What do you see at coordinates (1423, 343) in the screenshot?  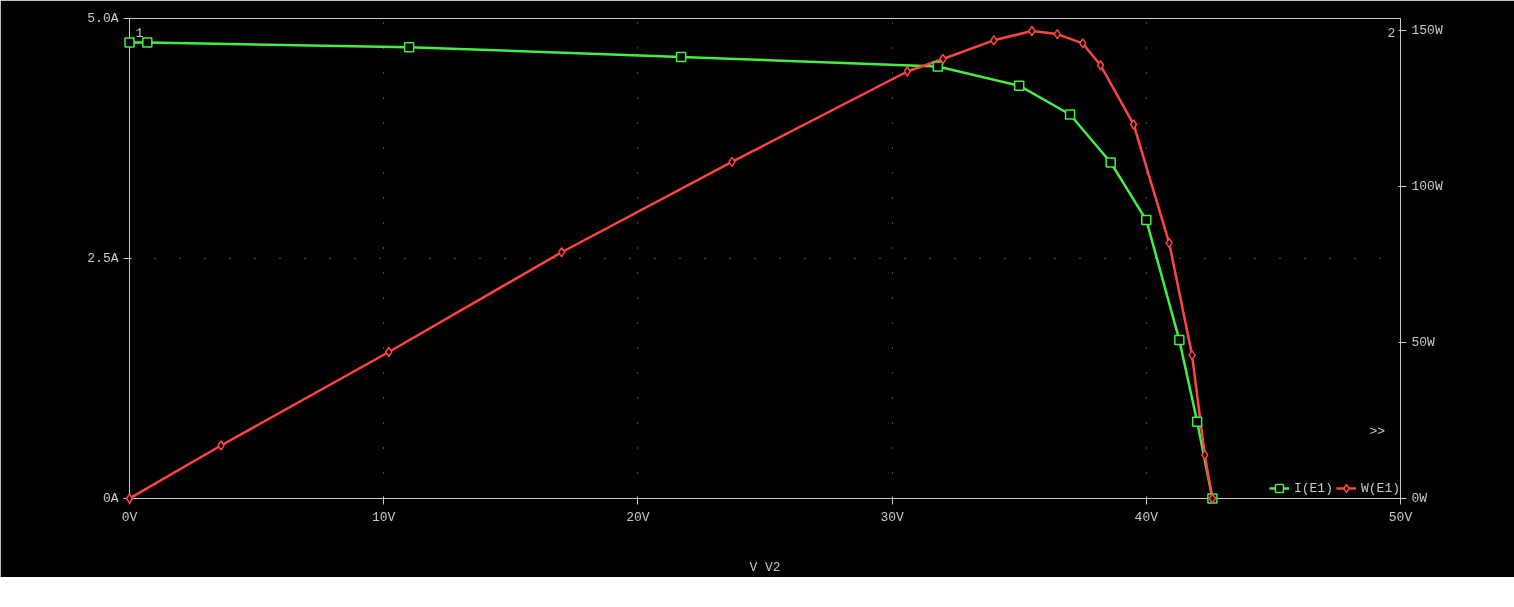 I see `y2-tick-label: 50W` at bounding box center [1423, 343].